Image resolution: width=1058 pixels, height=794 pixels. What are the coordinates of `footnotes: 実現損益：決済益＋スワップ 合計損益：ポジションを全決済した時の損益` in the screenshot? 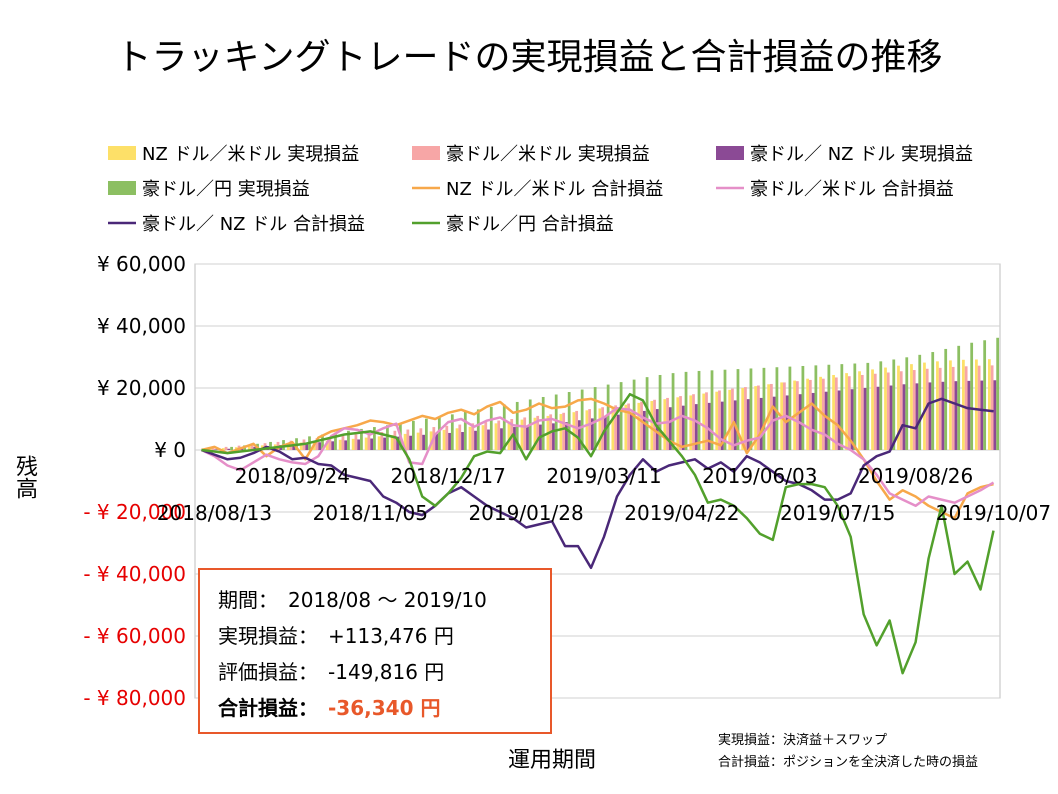 It's located at (848, 752).